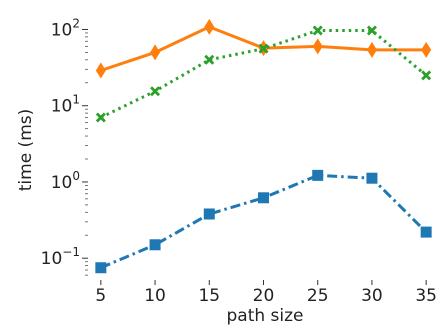 Image resolution: width=441 pixels, height=328 pixels. What do you see at coordinates (65, 28) in the screenshot?
I see `y-tick-label: 10²` at bounding box center [65, 28].